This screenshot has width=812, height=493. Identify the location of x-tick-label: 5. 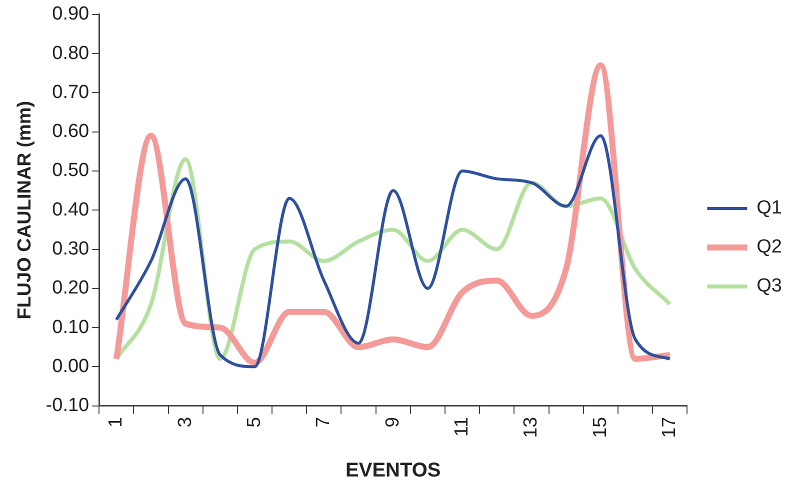
(254, 422).